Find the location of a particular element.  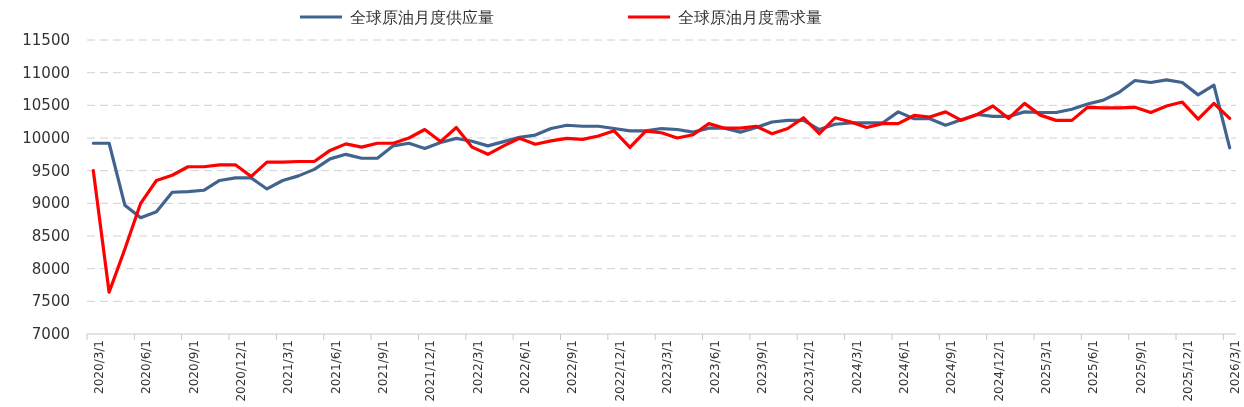

x-tick-label: 2023/9/1 is located at coordinates (761, 367).